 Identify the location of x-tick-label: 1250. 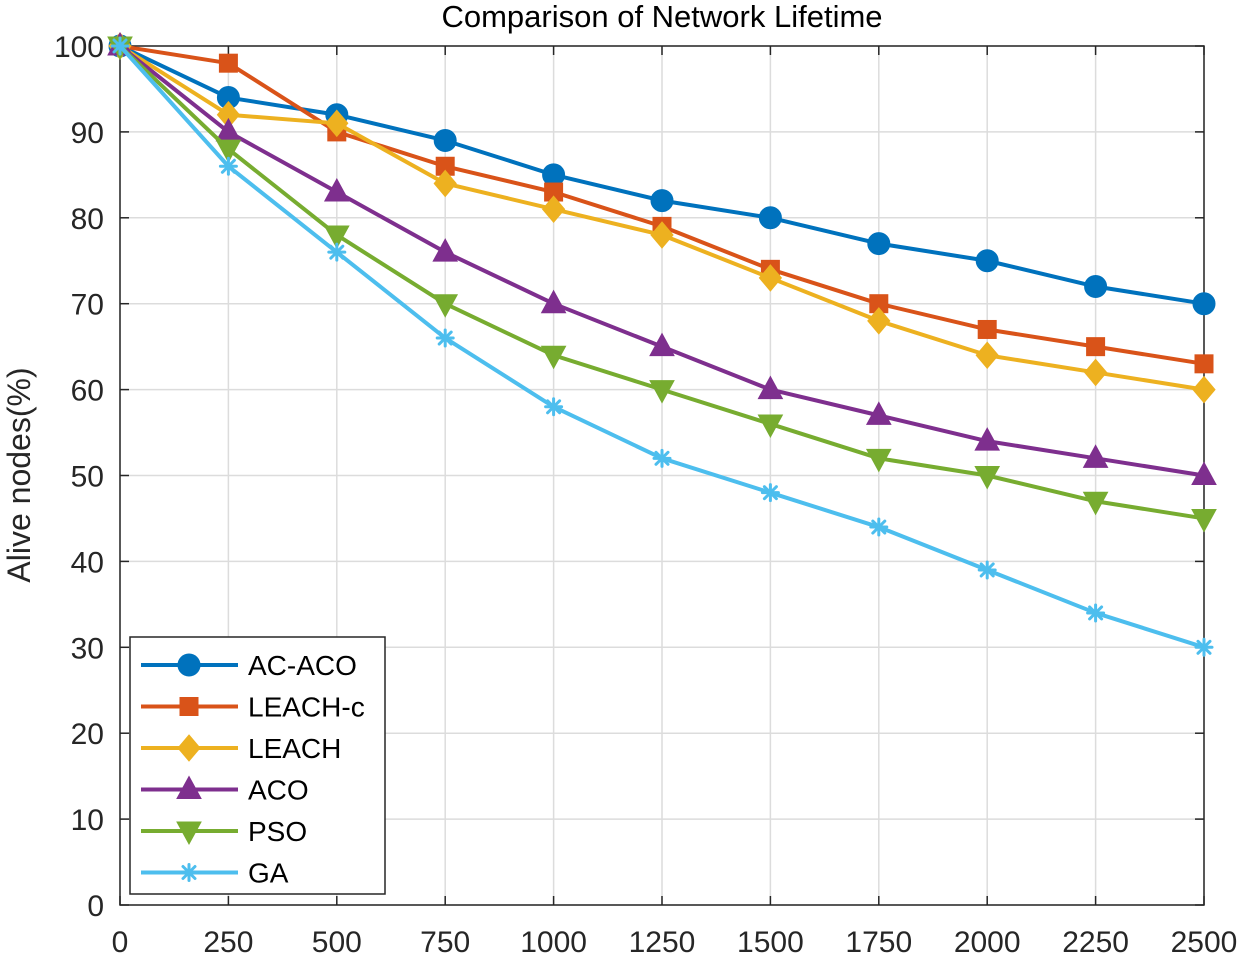
(662, 941).